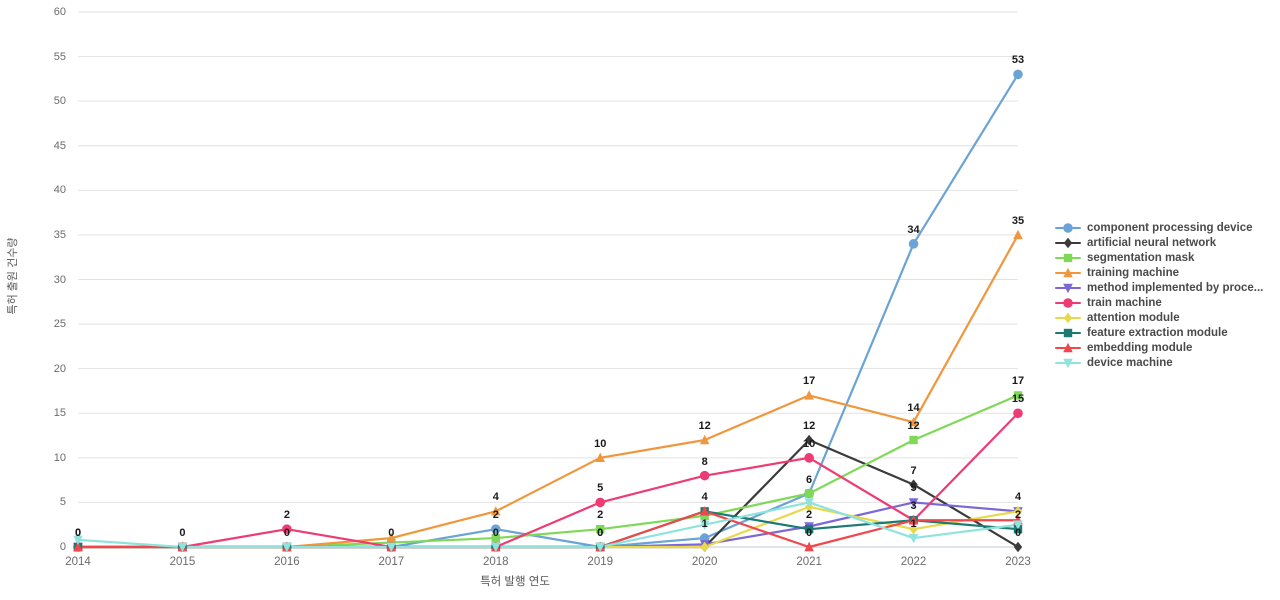 This screenshot has height=600, width=1280. I want to click on legend-item-label: component processing device, so click(1170, 227).